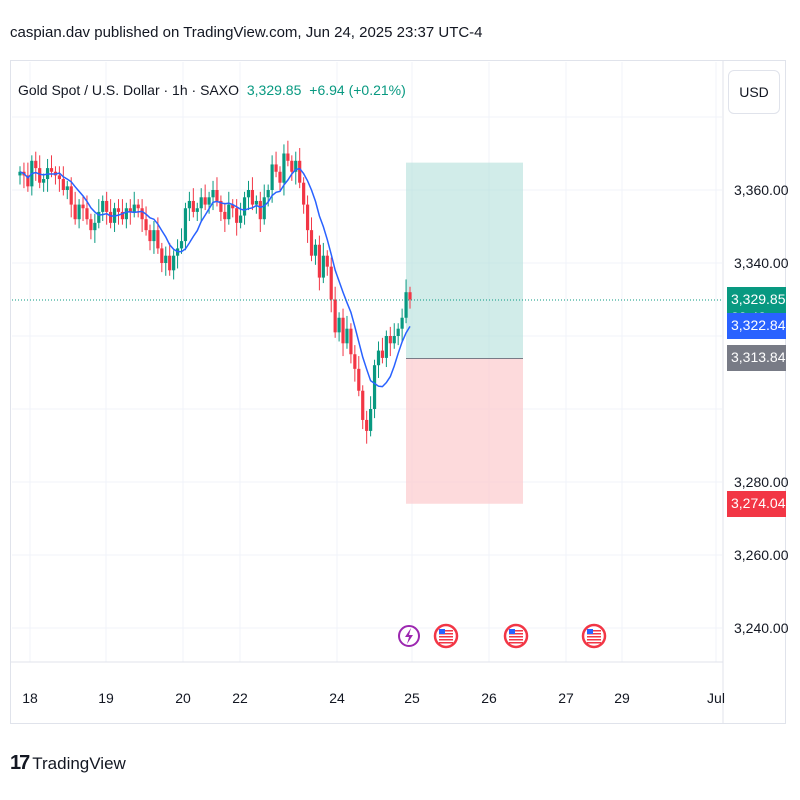  I want to click on moving-average, so click(215, 277).